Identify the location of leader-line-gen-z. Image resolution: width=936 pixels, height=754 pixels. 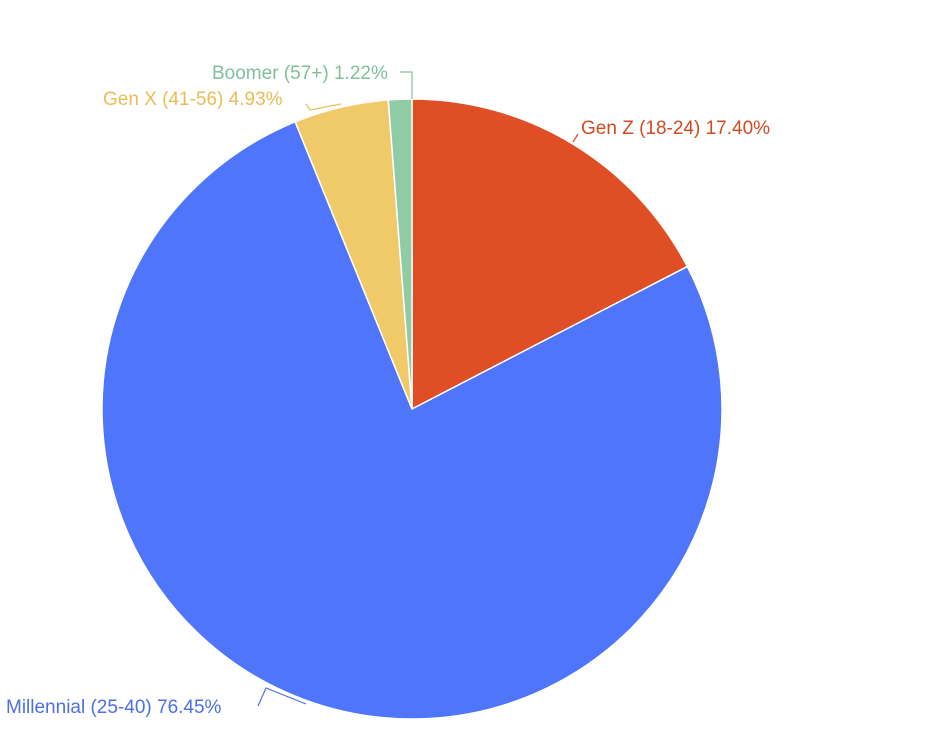
(575, 138).